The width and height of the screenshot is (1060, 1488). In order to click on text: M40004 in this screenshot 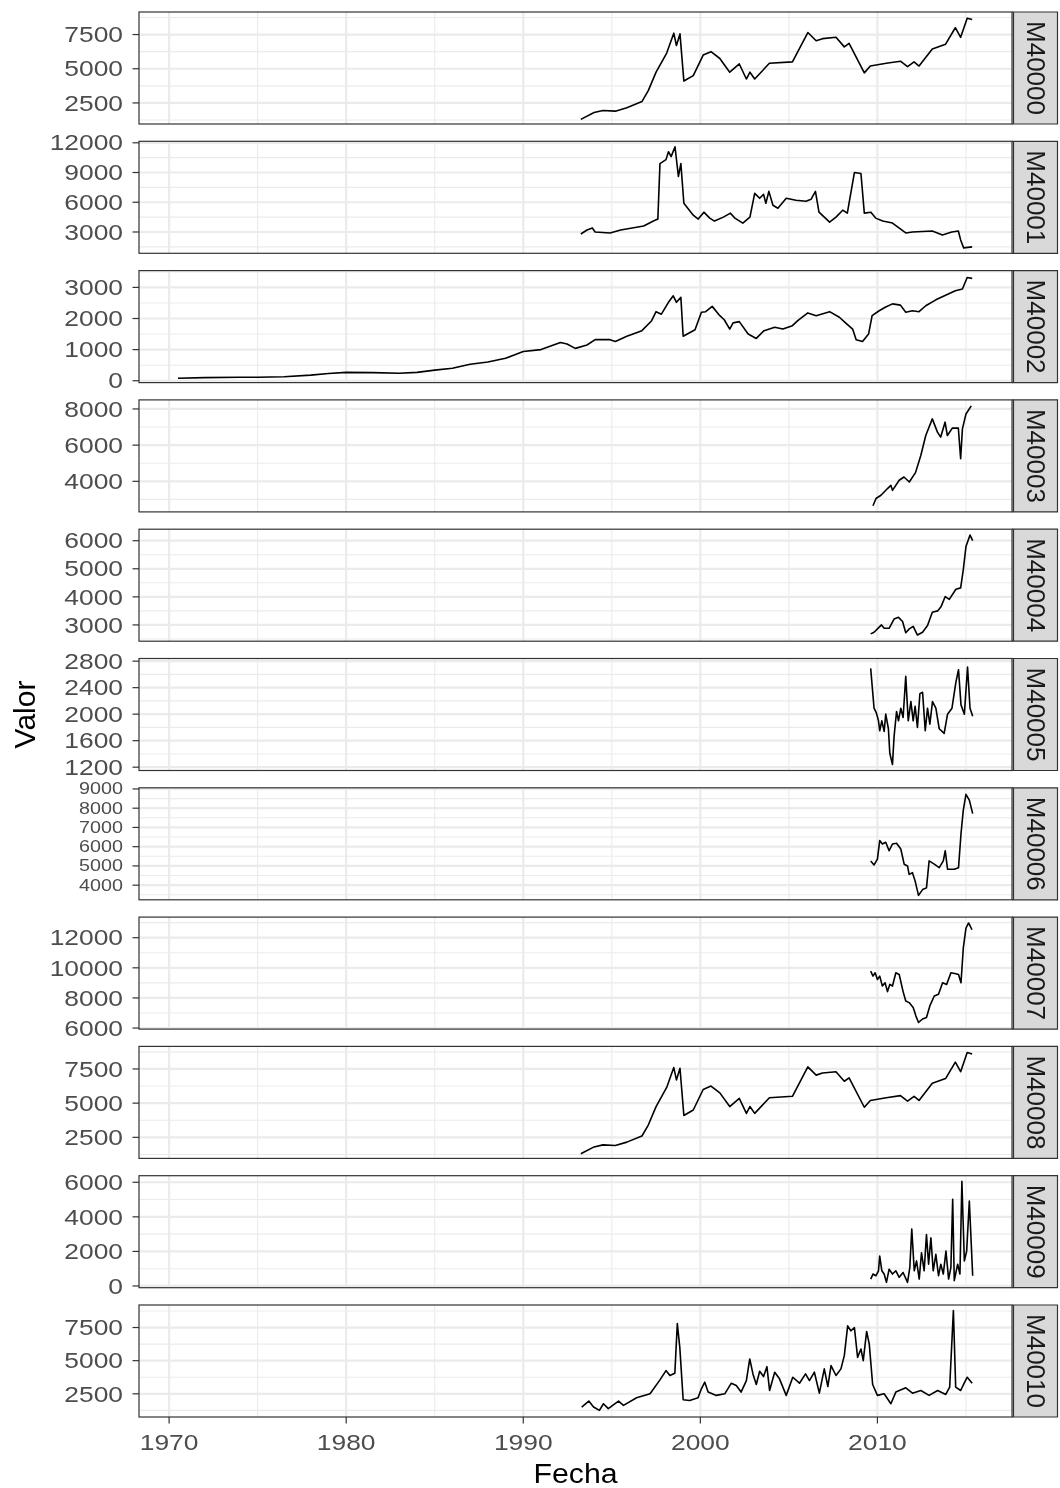, I will do `click(1035, 585)`.